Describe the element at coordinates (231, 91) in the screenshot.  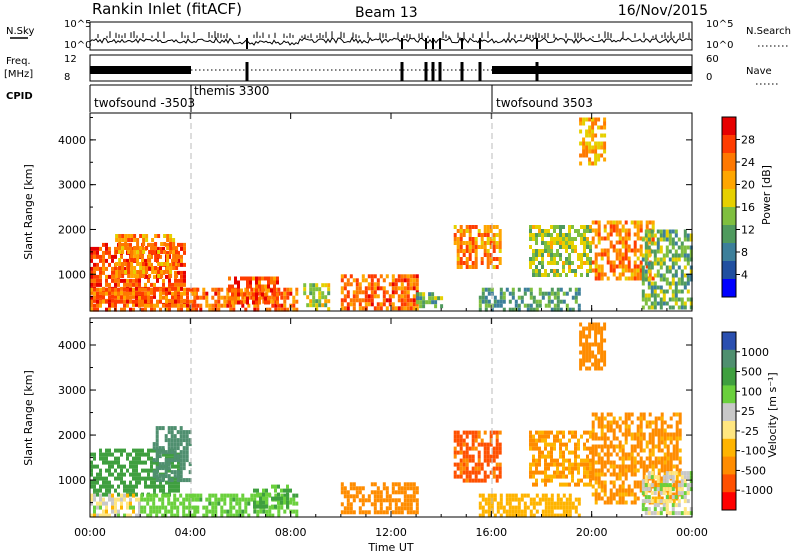
I see `cpid-segment-2: themis 3300` at that location.